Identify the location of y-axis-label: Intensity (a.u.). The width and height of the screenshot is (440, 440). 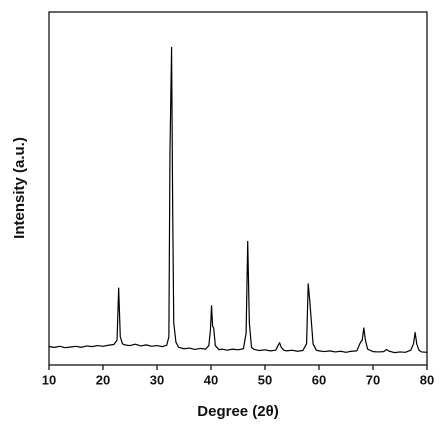
(19, 188).